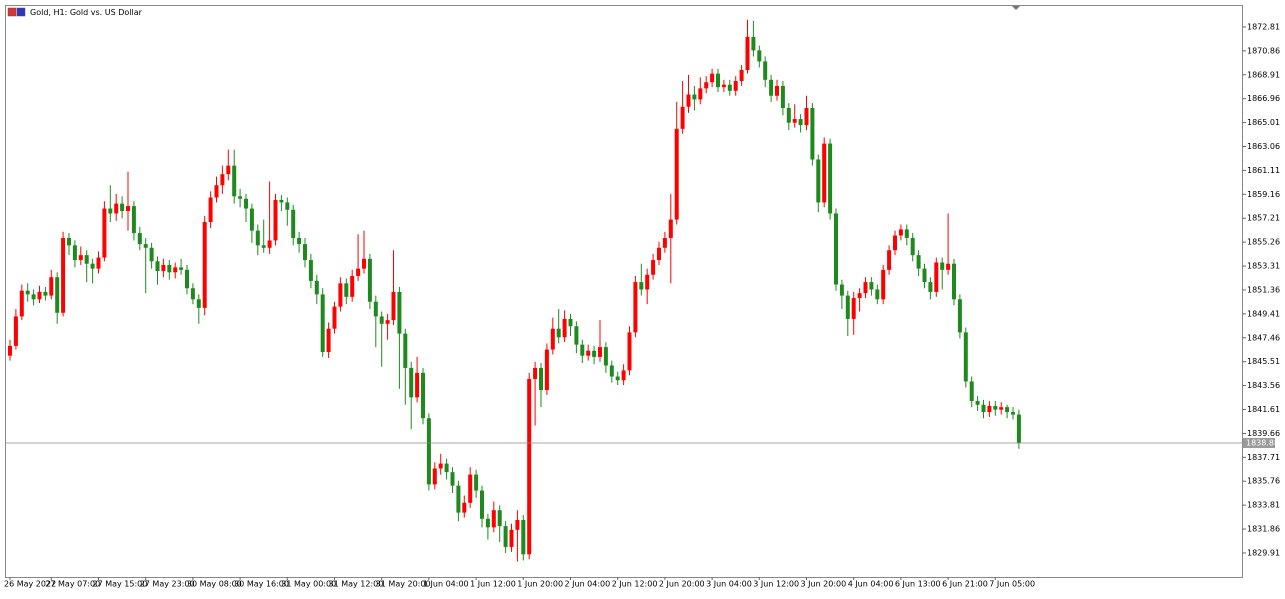 Image resolution: width=1285 pixels, height=599 pixels. Describe the element at coordinates (1263, 481) in the screenshot. I see `y-tick-label: 1835.76` at that location.